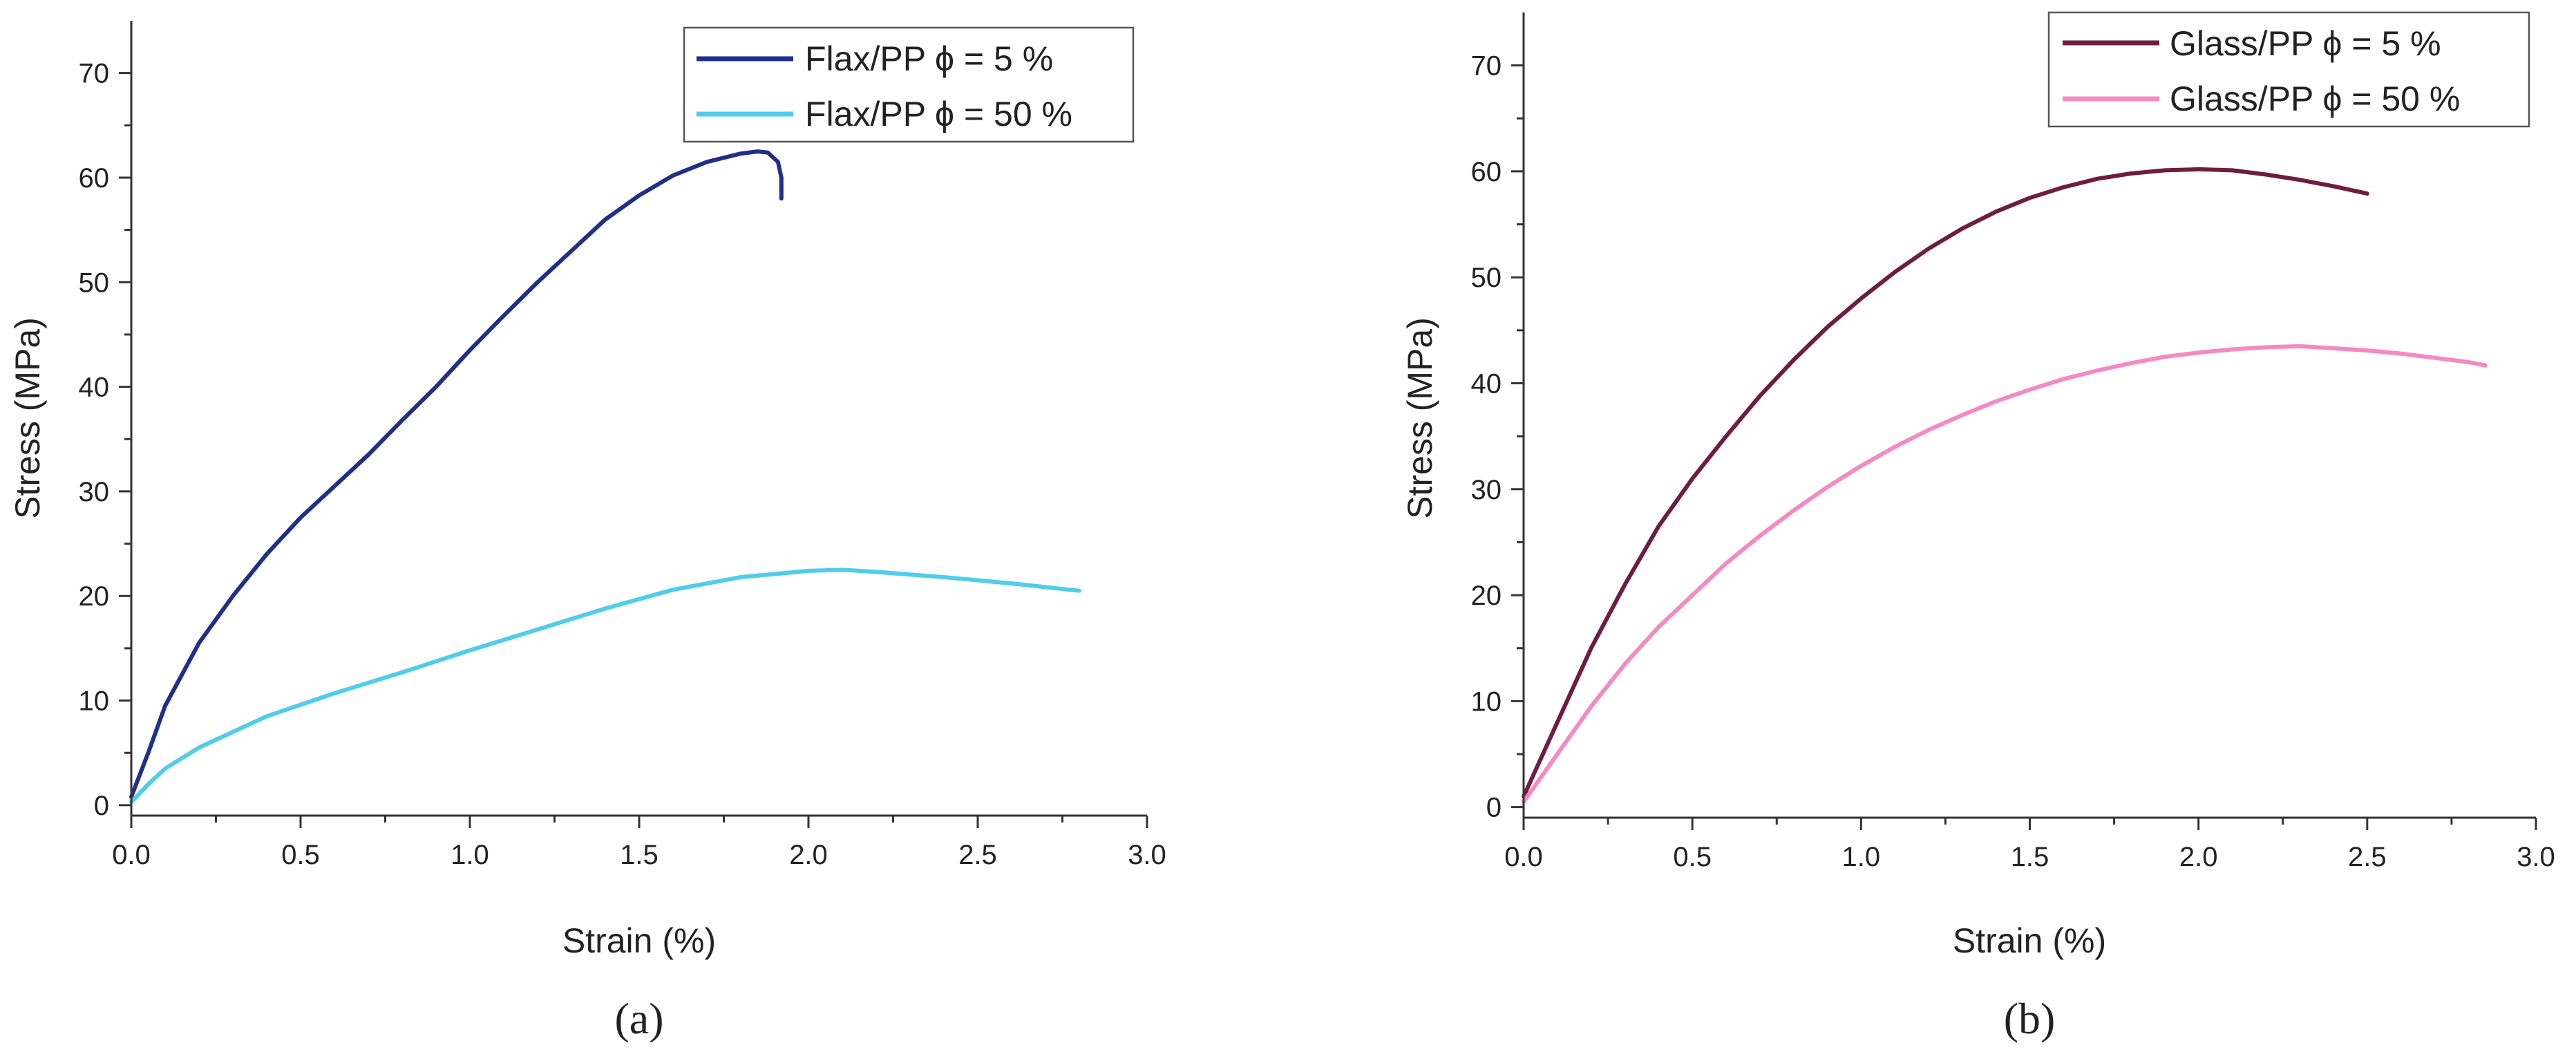 The width and height of the screenshot is (2576, 1052). What do you see at coordinates (94, 492) in the screenshot?
I see `panel-a-y-tick-label: 30` at bounding box center [94, 492].